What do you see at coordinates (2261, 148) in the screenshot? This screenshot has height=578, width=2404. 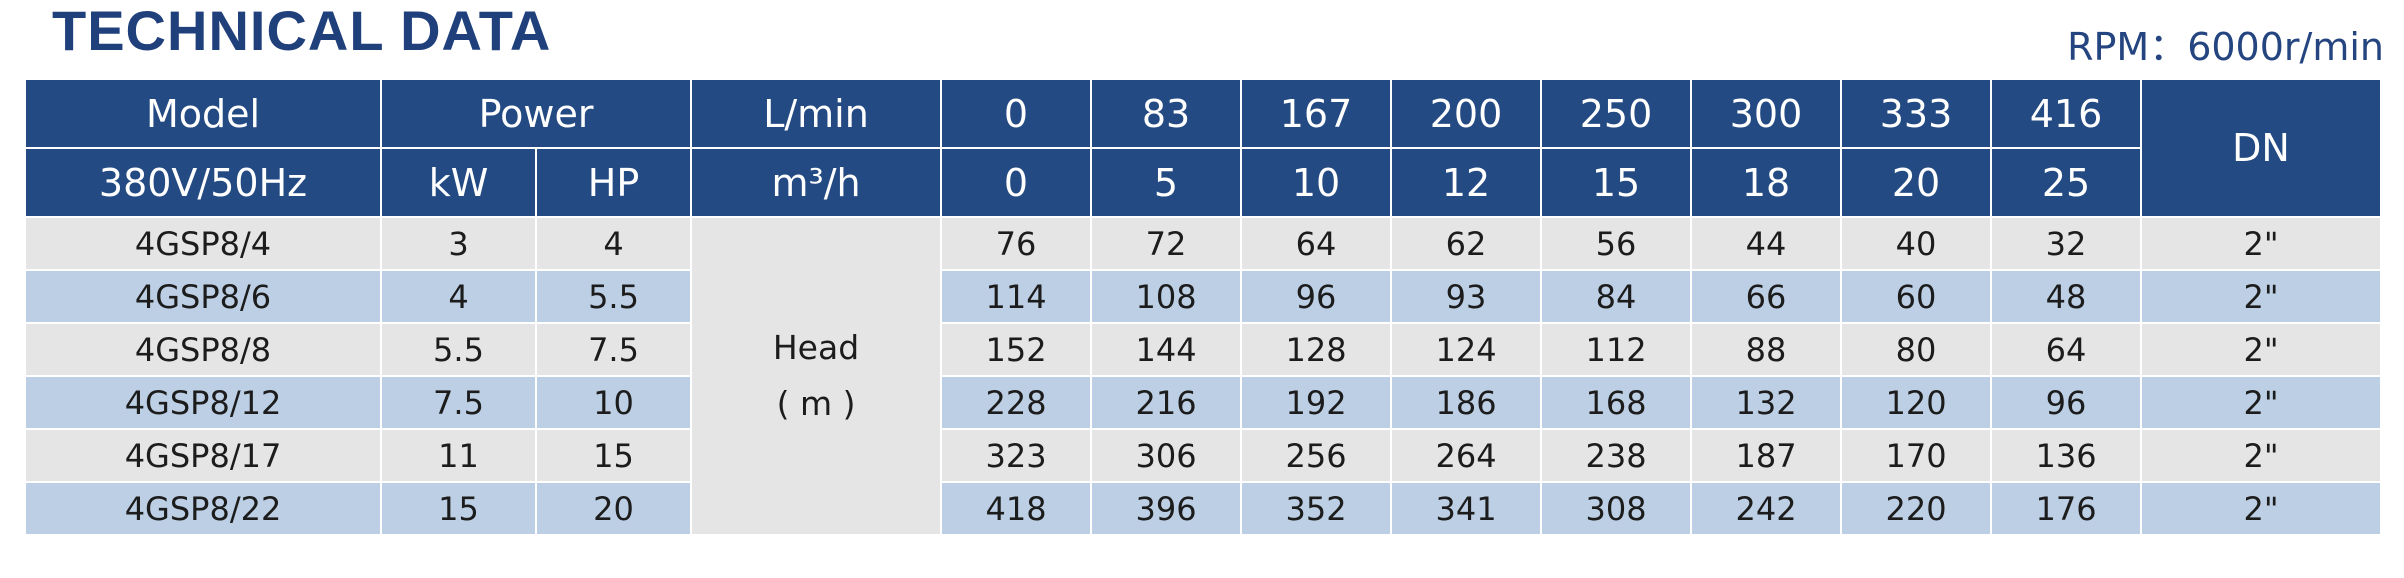 I see `header-dn: DN` at bounding box center [2261, 148].